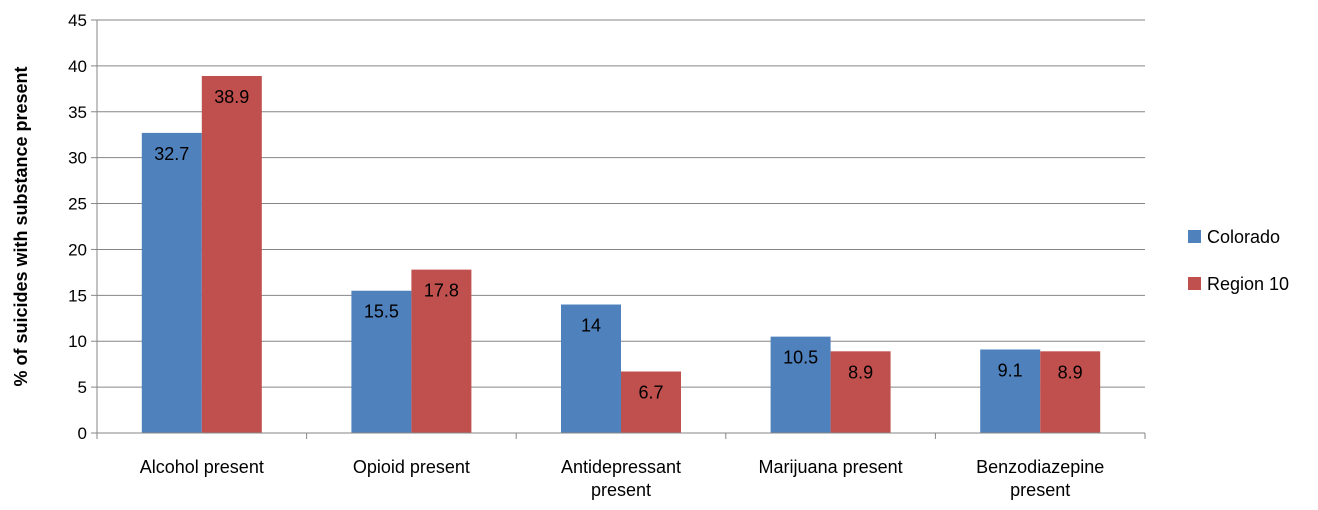 This screenshot has width=1318, height=510. What do you see at coordinates (1040, 467) in the screenshot?
I see `x-category-label: Benzodiazepine` at bounding box center [1040, 467].